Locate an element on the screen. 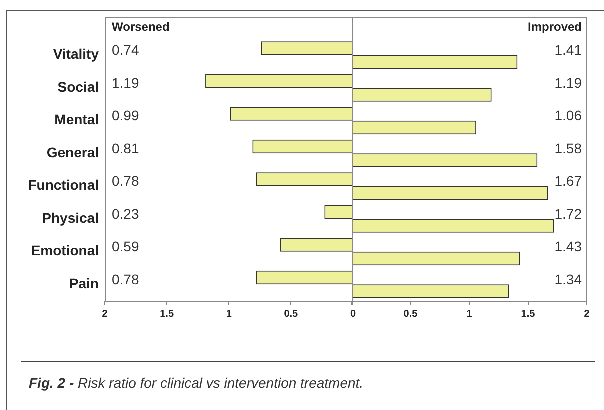 The width and height of the screenshot is (604, 410). data-label: 1.72 is located at coordinates (568, 214).